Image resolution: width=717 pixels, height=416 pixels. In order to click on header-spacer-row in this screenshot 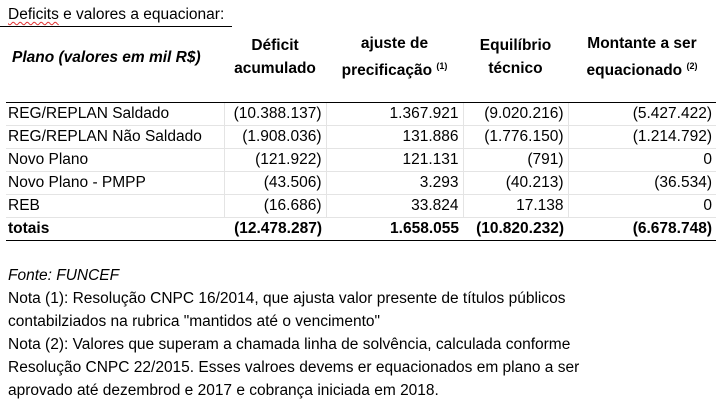, I will do `click(361, 92)`.